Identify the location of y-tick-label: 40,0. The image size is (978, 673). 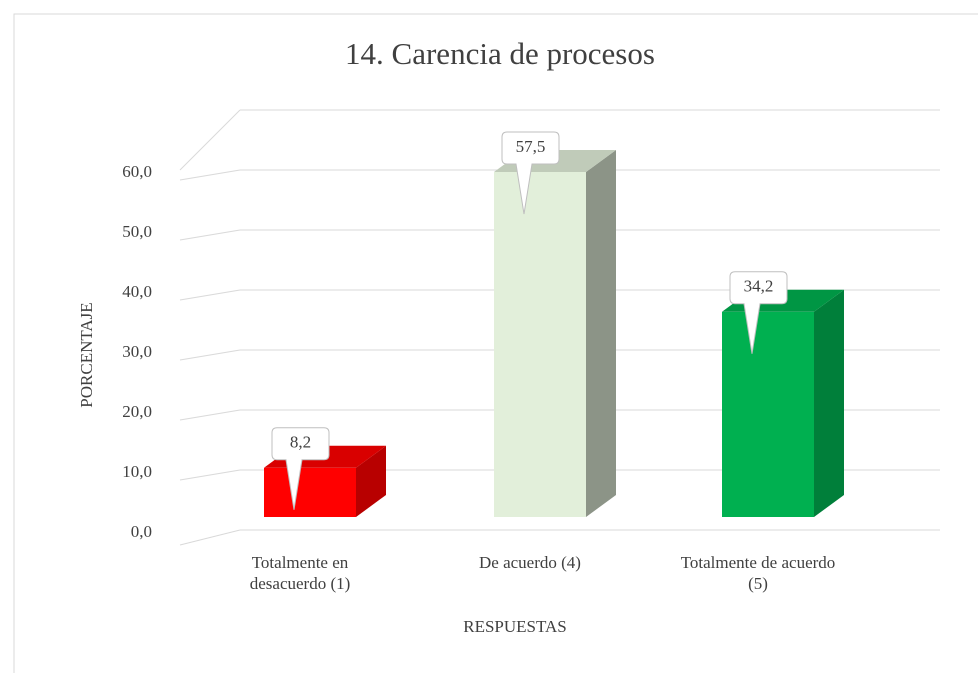
(137, 291).